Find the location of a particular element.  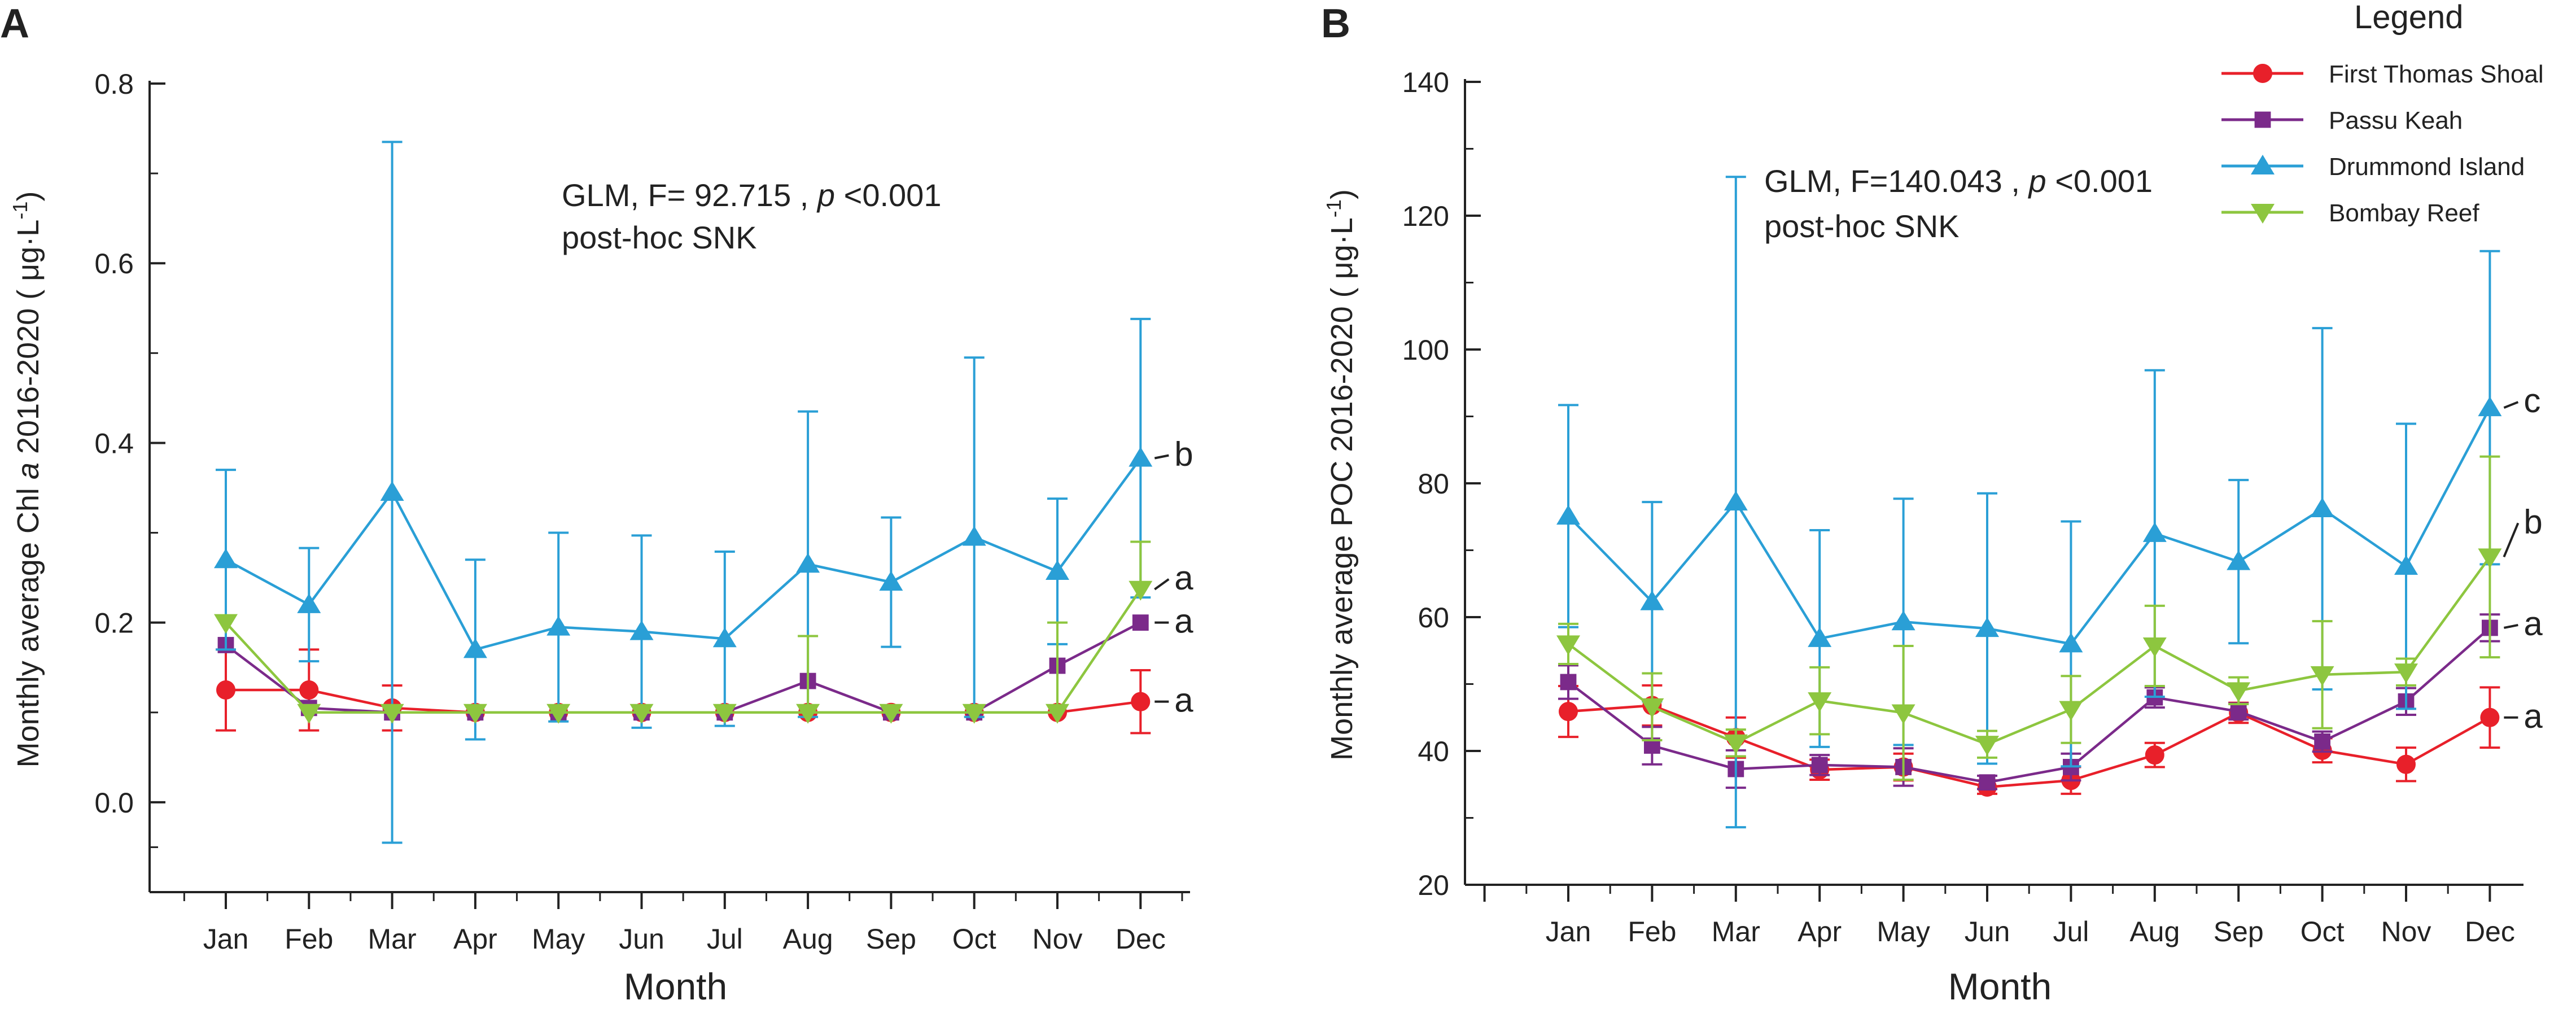

glm-stat: GLM, F=140.043 , is located at coordinates (1896, 181).